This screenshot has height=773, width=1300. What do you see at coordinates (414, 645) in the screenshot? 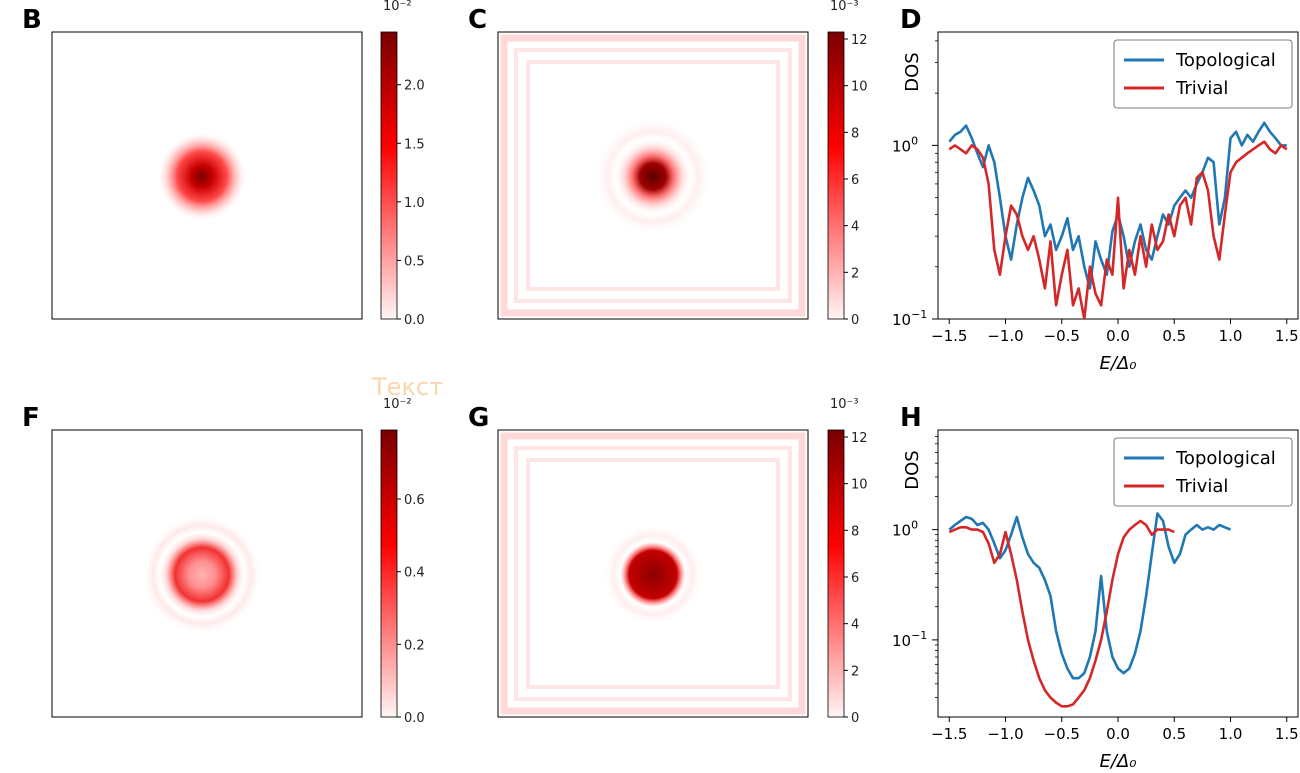
I see `colorbar-tick-label: 0.2` at bounding box center [414, 645].